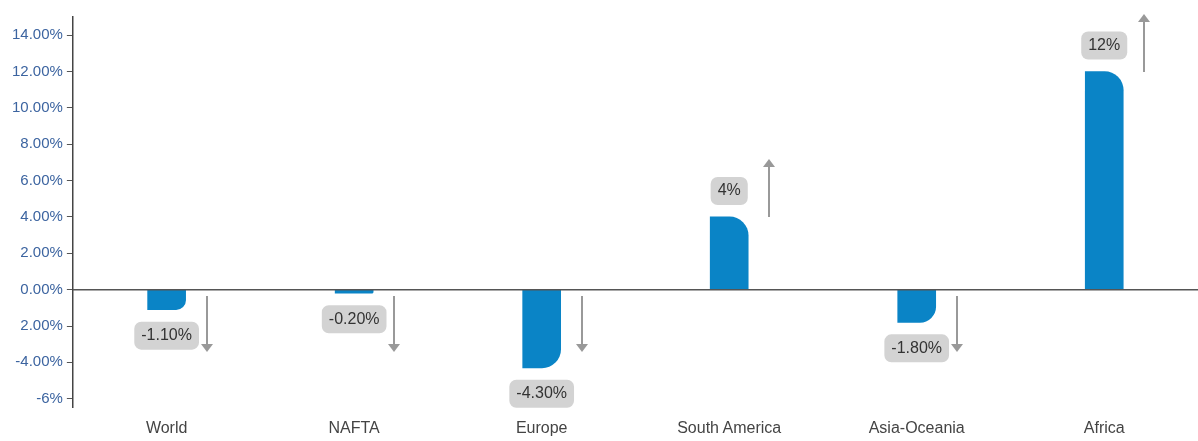 The image size is (1198, 441). What do you see at coordinates (1104, 427) in the screenshot?
I see `x-tick-label: Africa` at bounding box center [1104, 427].